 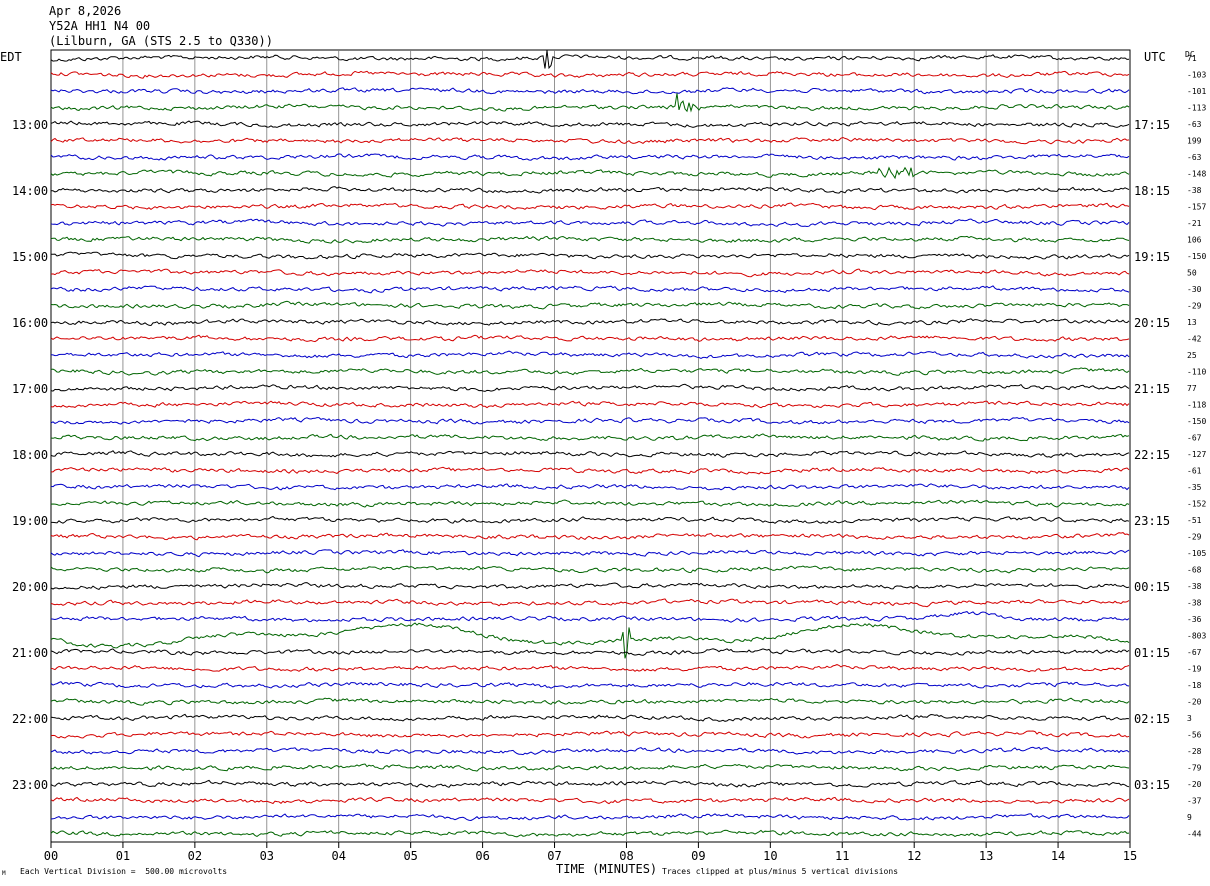 What do you see at coordinates (1194, 751) in the screenshot?
I see `dc-offset-label: -28` at bounding box center [1194, 751].